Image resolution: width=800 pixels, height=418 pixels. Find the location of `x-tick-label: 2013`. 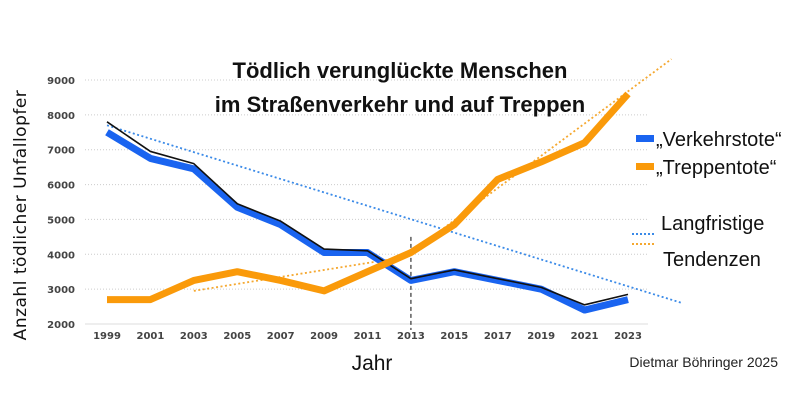

x-tick-label: 2013 is located at coordinates (411, 336).